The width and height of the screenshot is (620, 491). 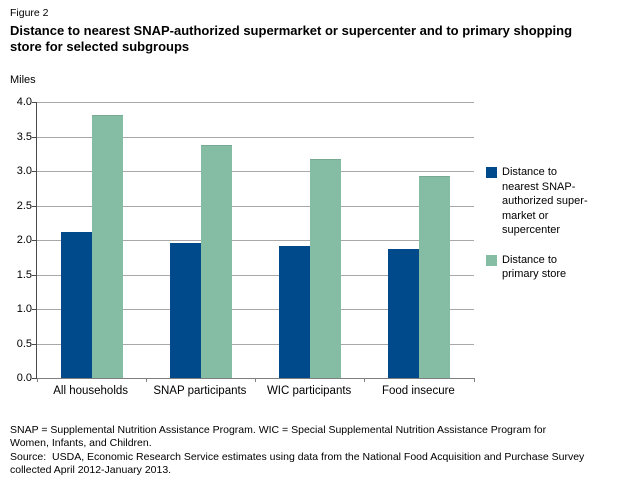 I want to click on source-line-2: collected April 2012-January 2013., so click(x=91, y=470).